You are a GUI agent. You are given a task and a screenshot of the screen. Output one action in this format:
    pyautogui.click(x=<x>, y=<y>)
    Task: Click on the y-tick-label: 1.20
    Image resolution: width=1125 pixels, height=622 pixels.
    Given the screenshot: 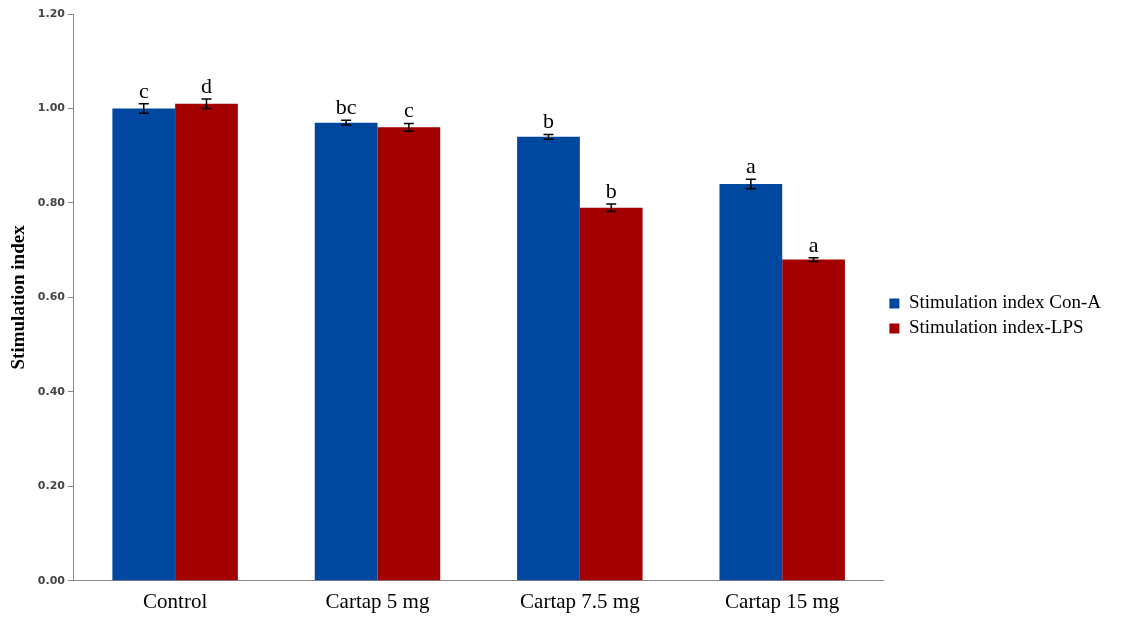 What is the action you would take?
    pyautogui.click(x=51, y=13)
    